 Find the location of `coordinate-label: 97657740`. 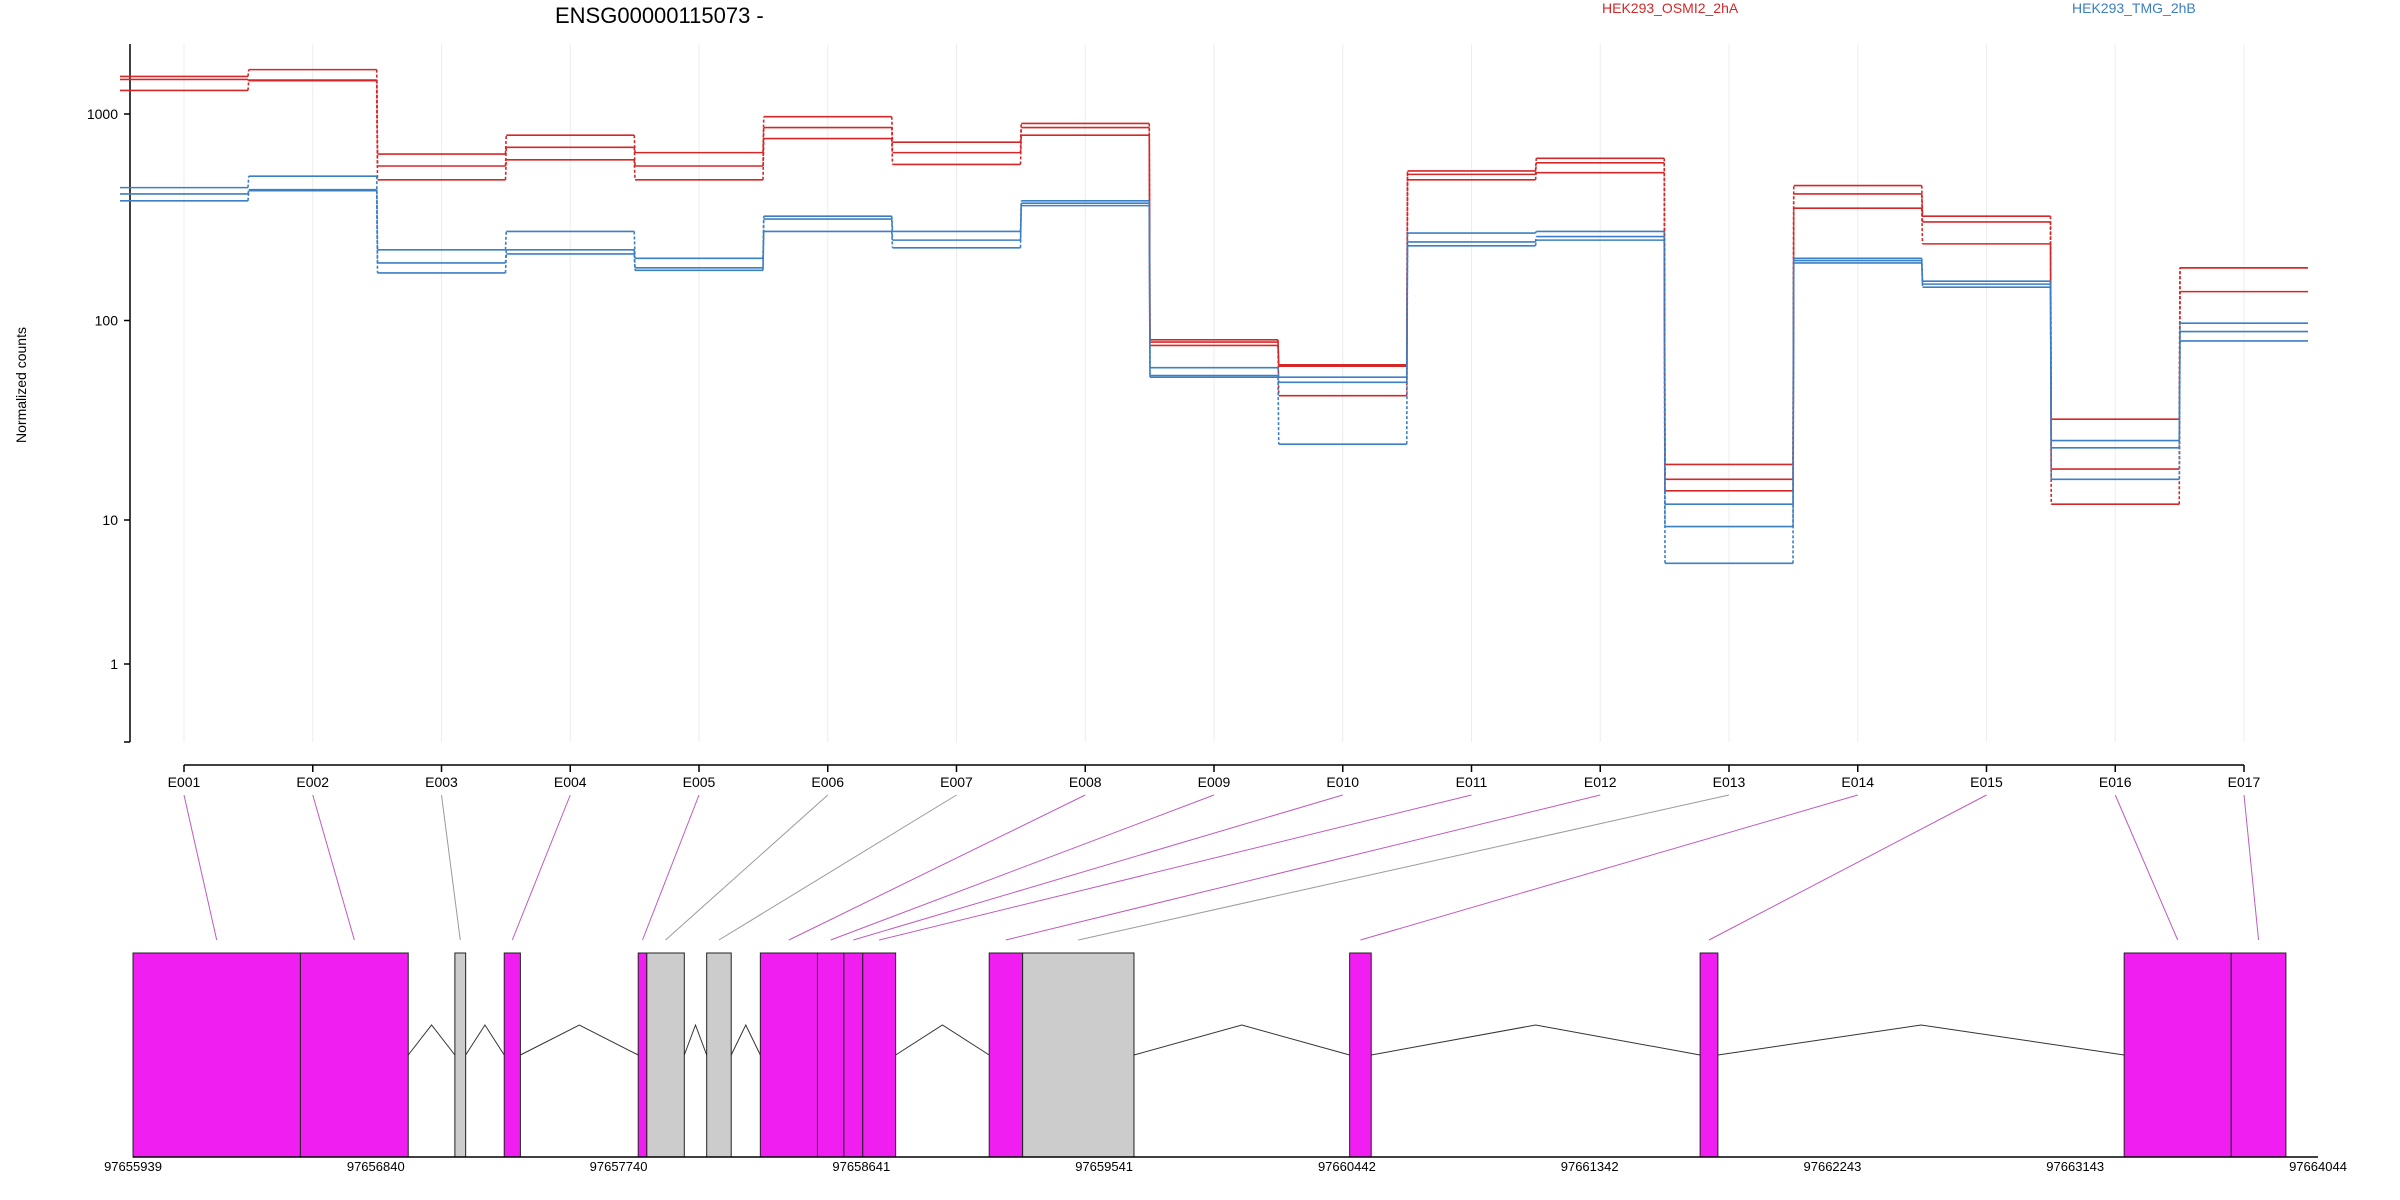

coordinate-label: 97657740 is located at coordinates (619, 1166).